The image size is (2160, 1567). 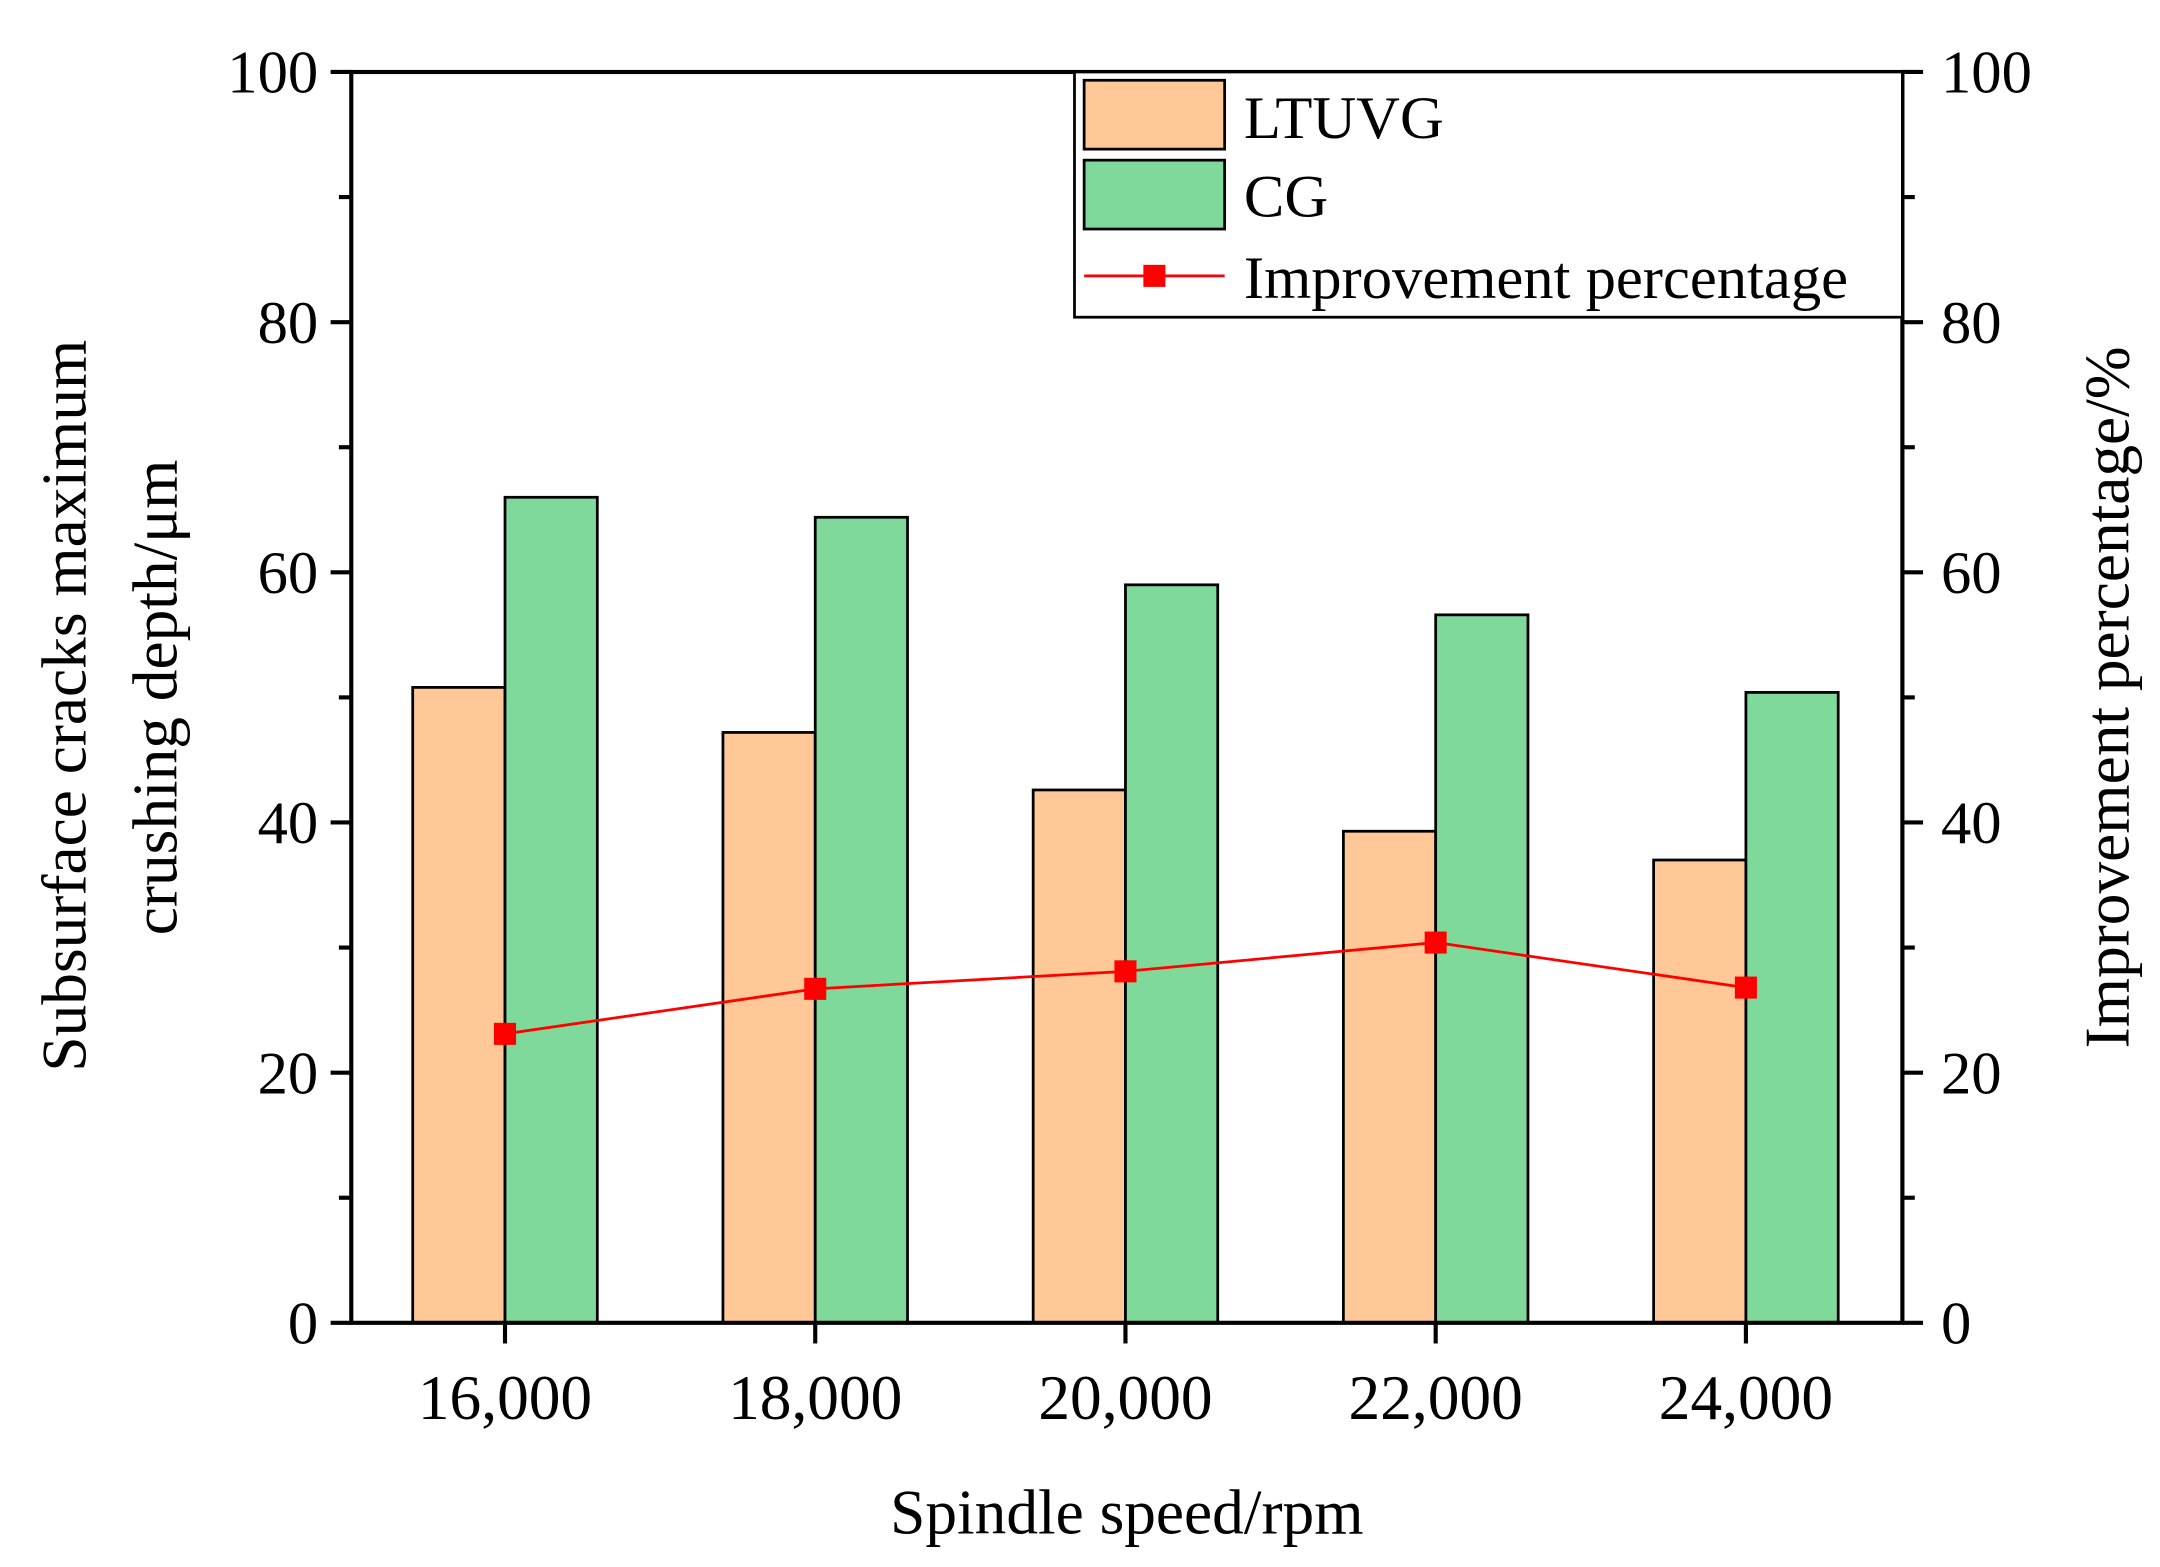 What do you see at coordinates (1154, 114) in the screenshot?
I see `legend-swatch-ltuvg` at bounding box center [1154, 114].